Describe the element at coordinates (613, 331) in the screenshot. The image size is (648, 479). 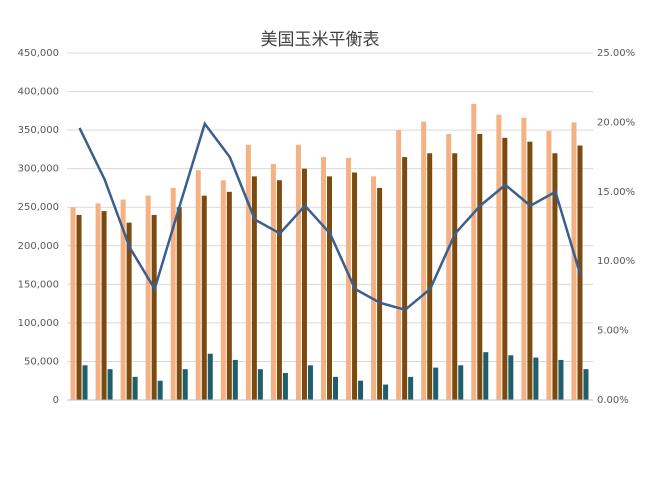
I see `y2-tick-label: 5.00%` at that location.